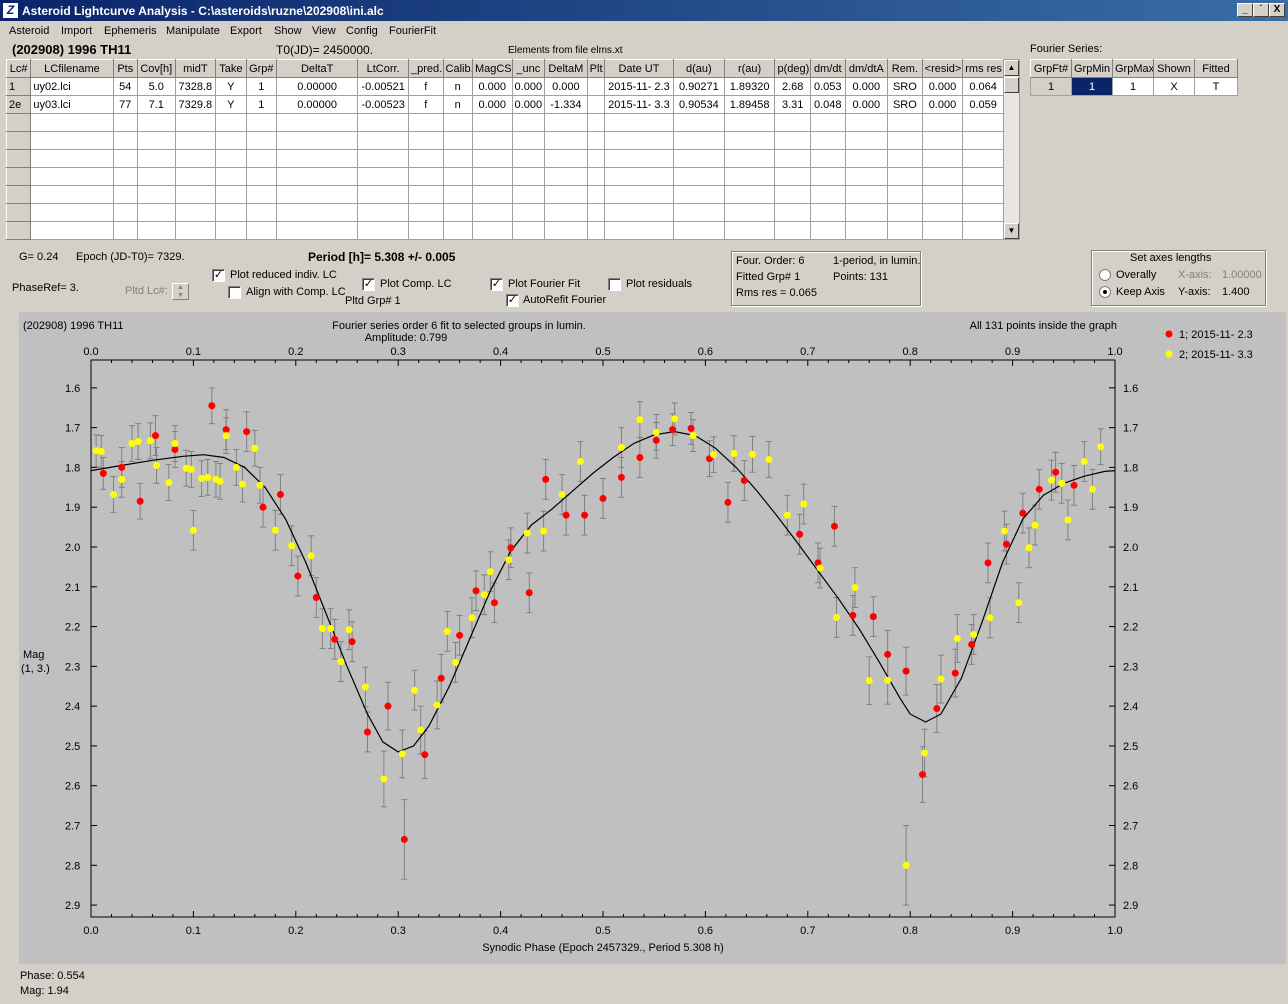 The image size is (1288, 1004). I want to click on row-header: 2e, so click(18, 104).